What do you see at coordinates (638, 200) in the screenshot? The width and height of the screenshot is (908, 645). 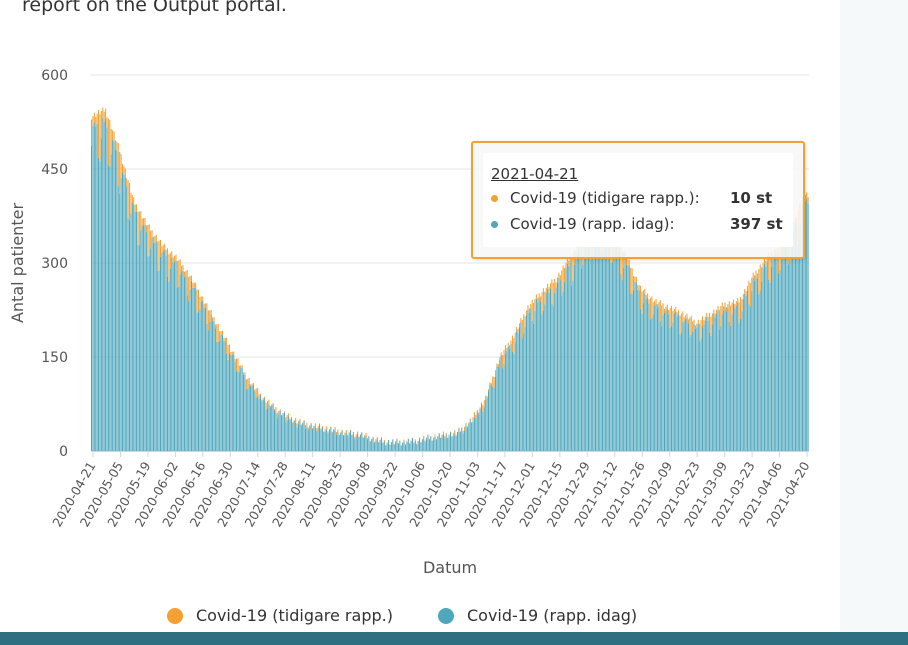 I see `tooltip-inner` at bounding box center [638, 200].